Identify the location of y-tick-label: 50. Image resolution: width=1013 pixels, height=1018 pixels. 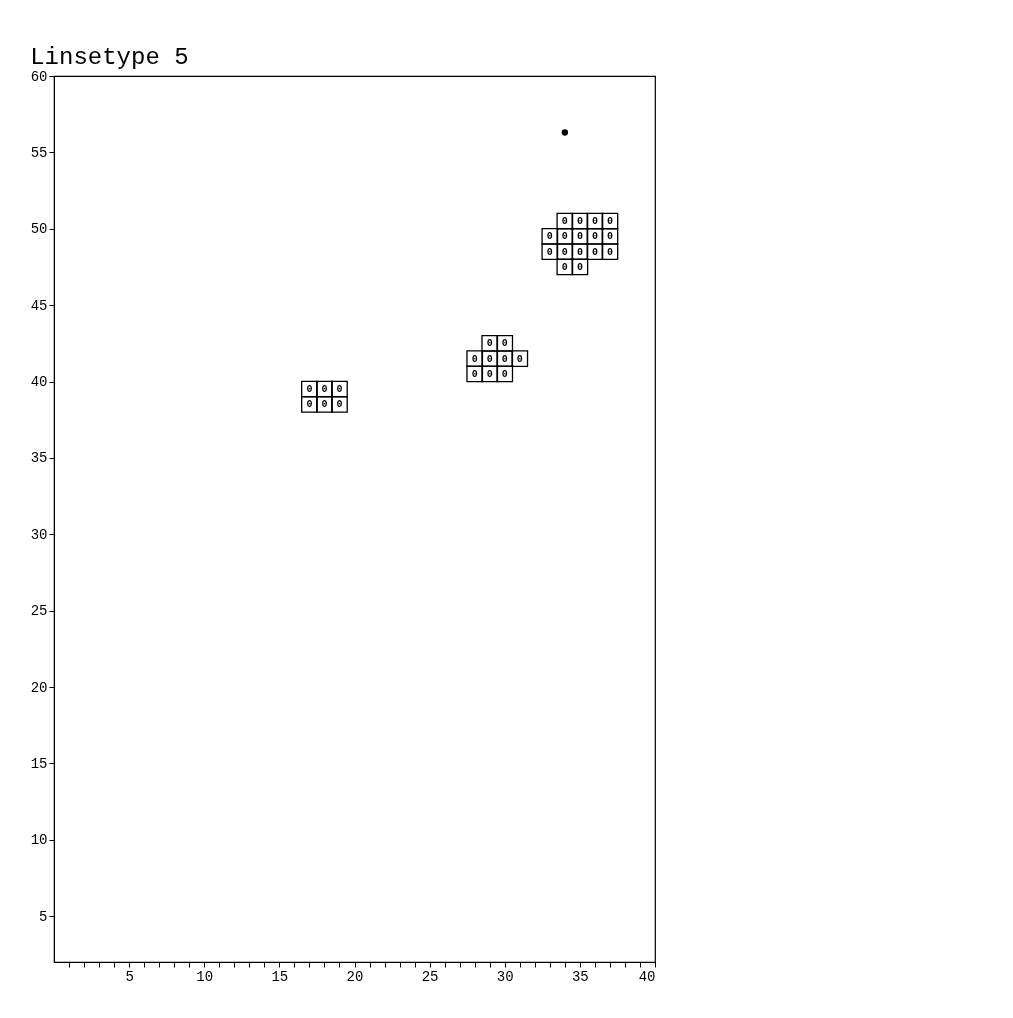
(39, 229).